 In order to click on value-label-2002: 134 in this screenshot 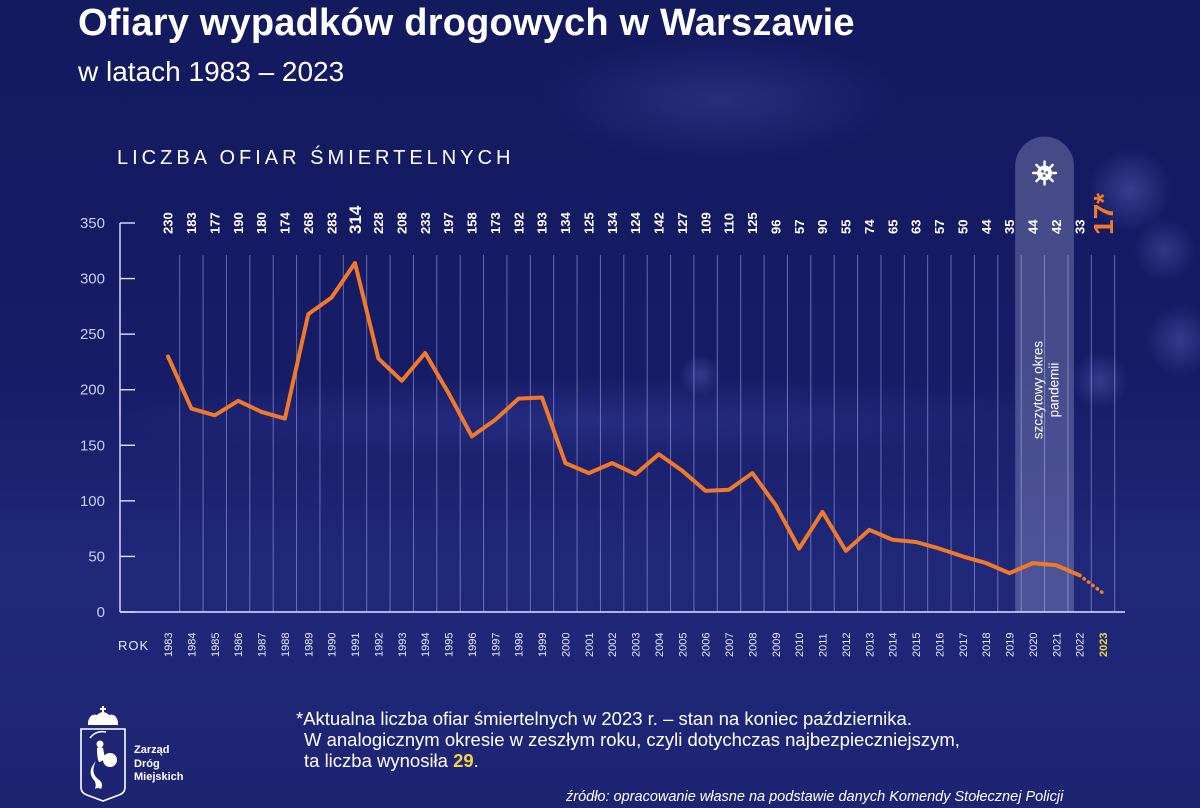, I will do `click(612, 223)`.